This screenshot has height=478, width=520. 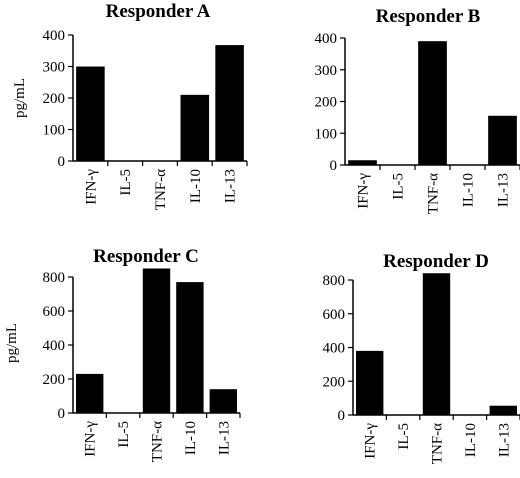 I want to click on panel-title: Responder A, so click(x=158, y=11).